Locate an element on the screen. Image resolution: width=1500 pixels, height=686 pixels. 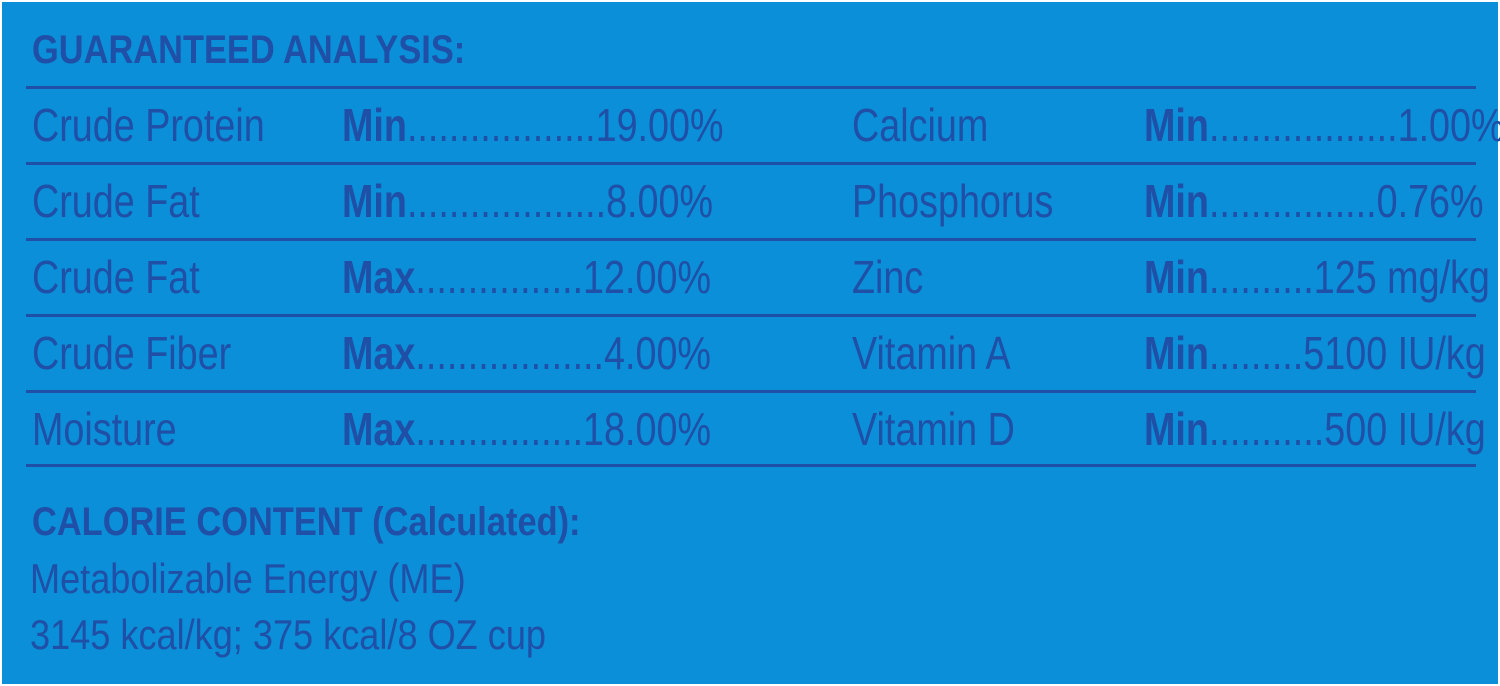
amount: 8.00% is located at coordinates (660, 201).